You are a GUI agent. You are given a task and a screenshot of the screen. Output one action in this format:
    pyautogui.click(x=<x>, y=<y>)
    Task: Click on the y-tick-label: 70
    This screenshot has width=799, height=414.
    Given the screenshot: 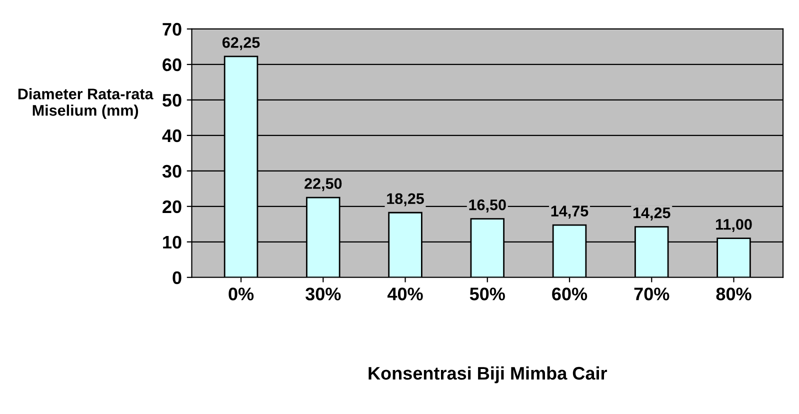 What is the action you would take?
    pyautogui.click(x=172, y=29)
    